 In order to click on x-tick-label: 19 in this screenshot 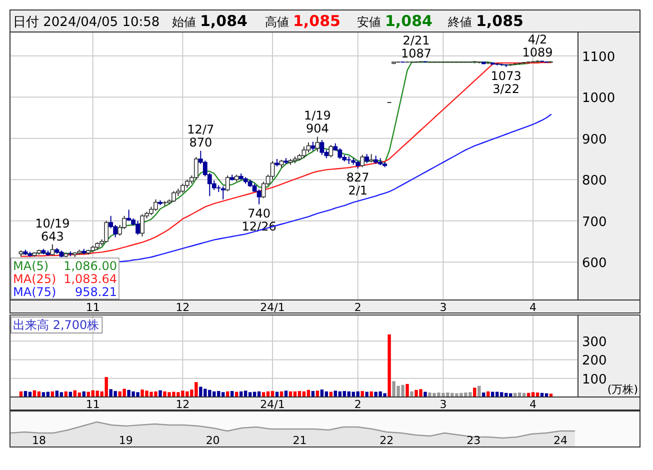, I will do `click(125, 440)`.